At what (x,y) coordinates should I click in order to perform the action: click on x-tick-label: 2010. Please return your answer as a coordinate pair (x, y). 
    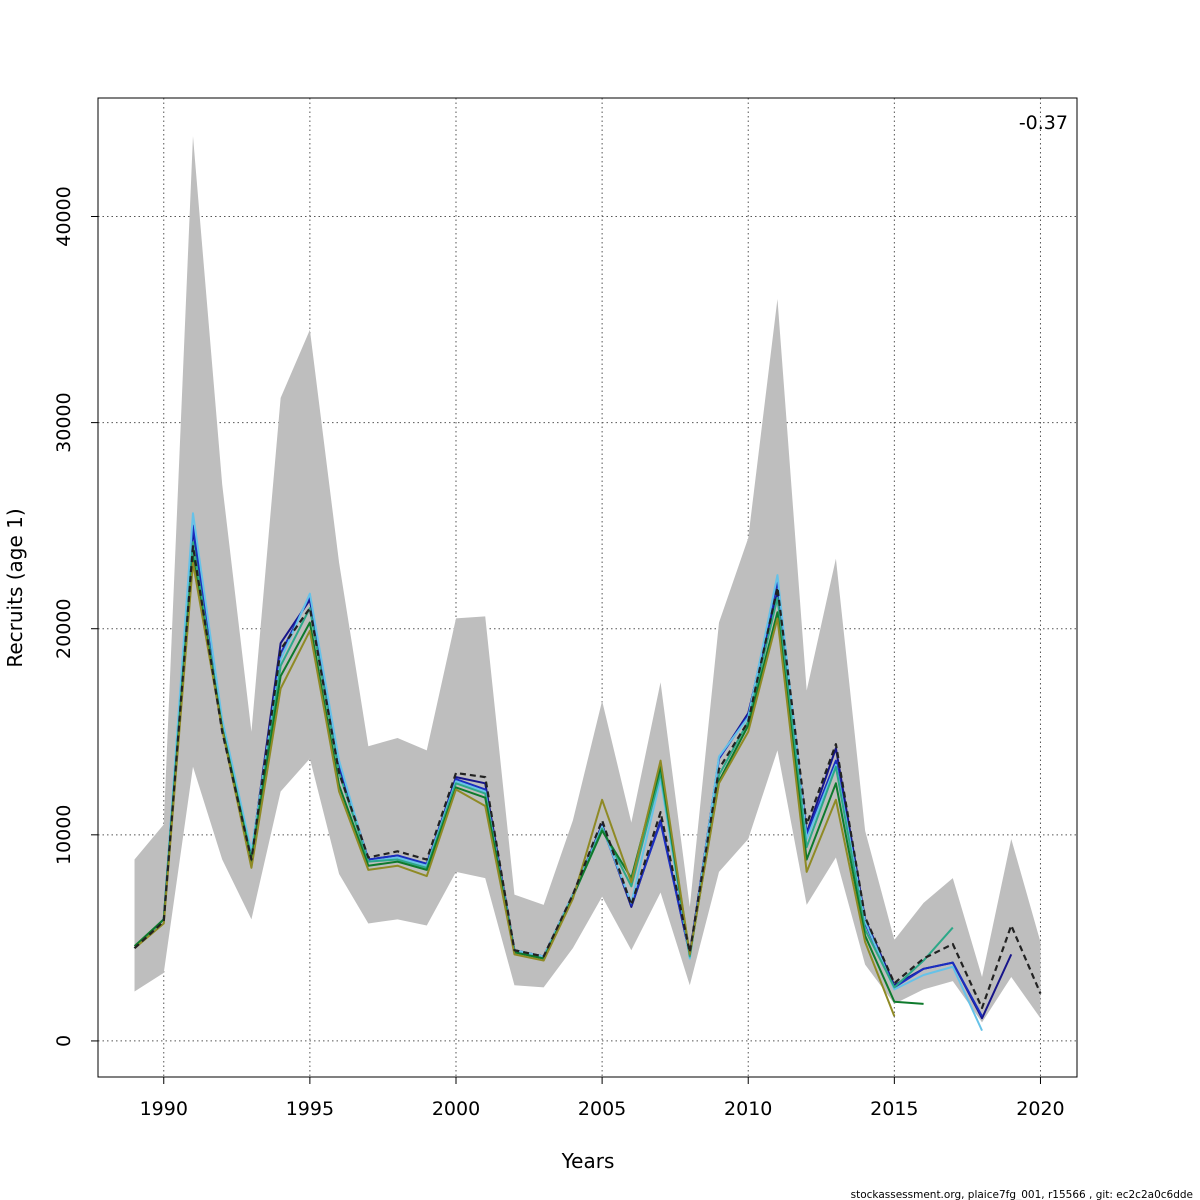
    Looking at the image, I should click on (748, 1109).